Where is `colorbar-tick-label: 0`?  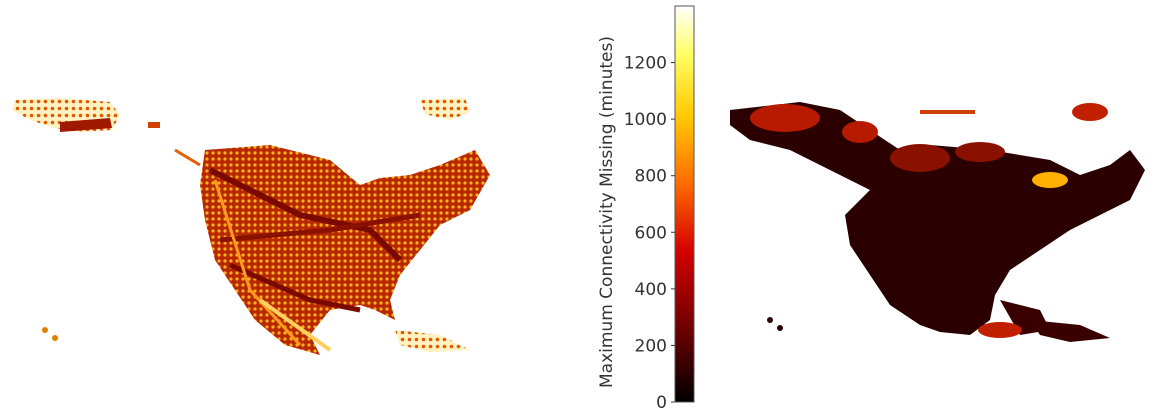 colorbar-tick-label: 0 is located at coordinates (661, 402).